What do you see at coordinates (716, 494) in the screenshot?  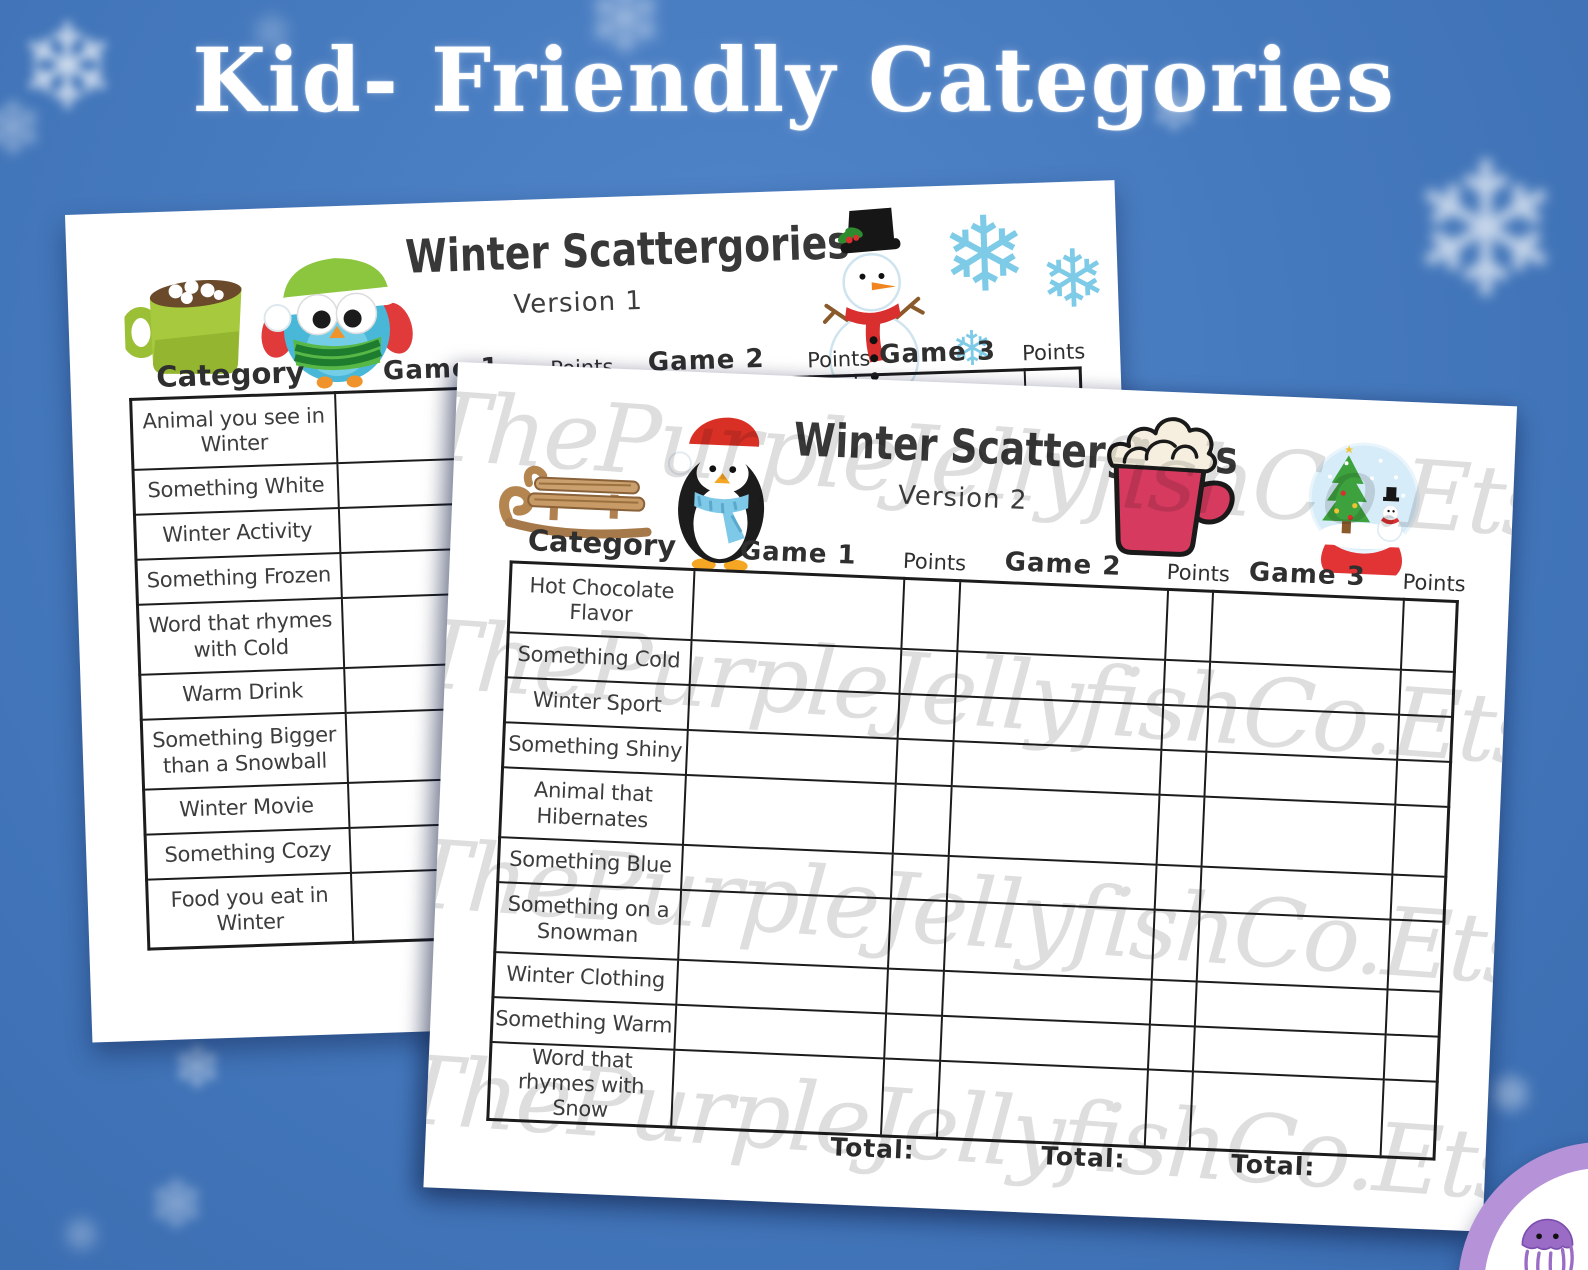 I see `santa-penguin-icon` at bounding box center [716, 494].